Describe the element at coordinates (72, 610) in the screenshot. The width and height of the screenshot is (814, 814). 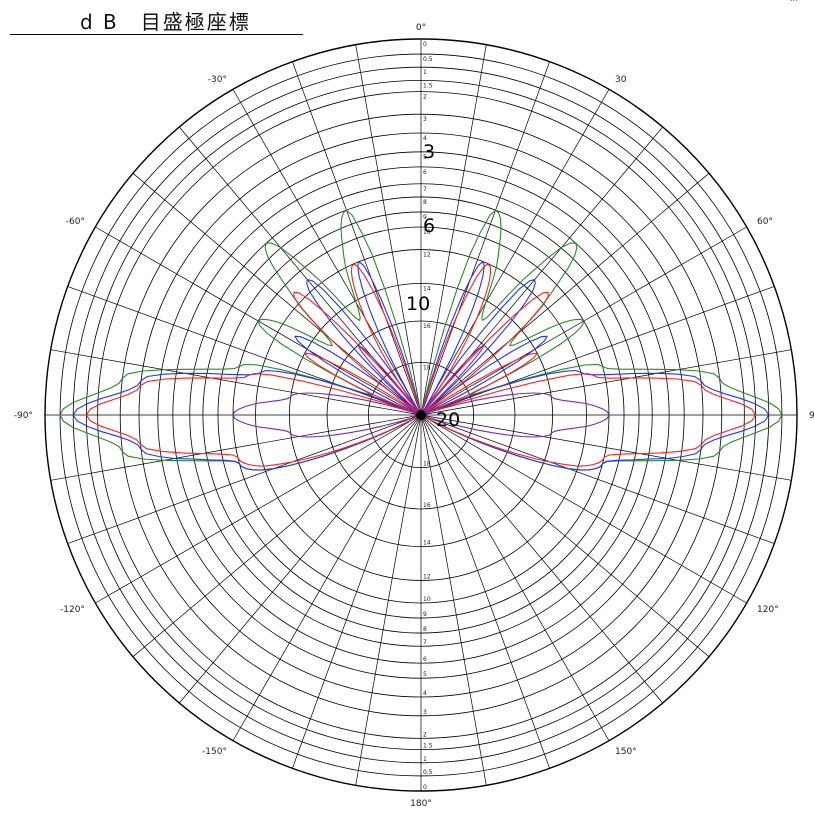
I see `angle-label: -120°` at that location.